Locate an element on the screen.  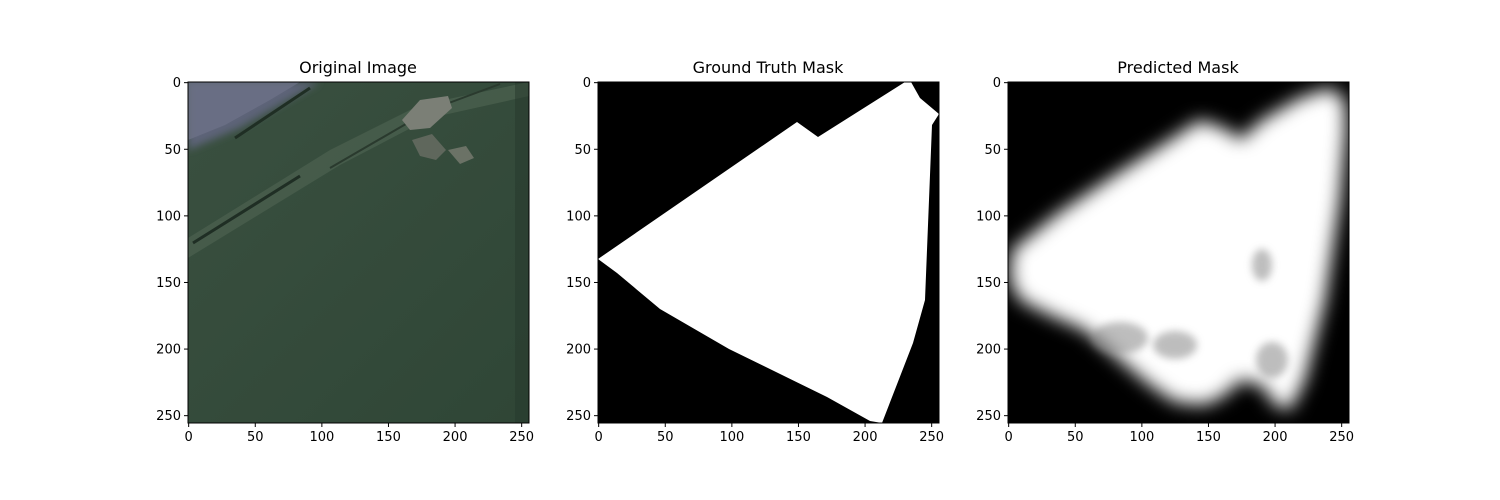
panel-title: Predicted Mask is located at coordinates (1178, 67).